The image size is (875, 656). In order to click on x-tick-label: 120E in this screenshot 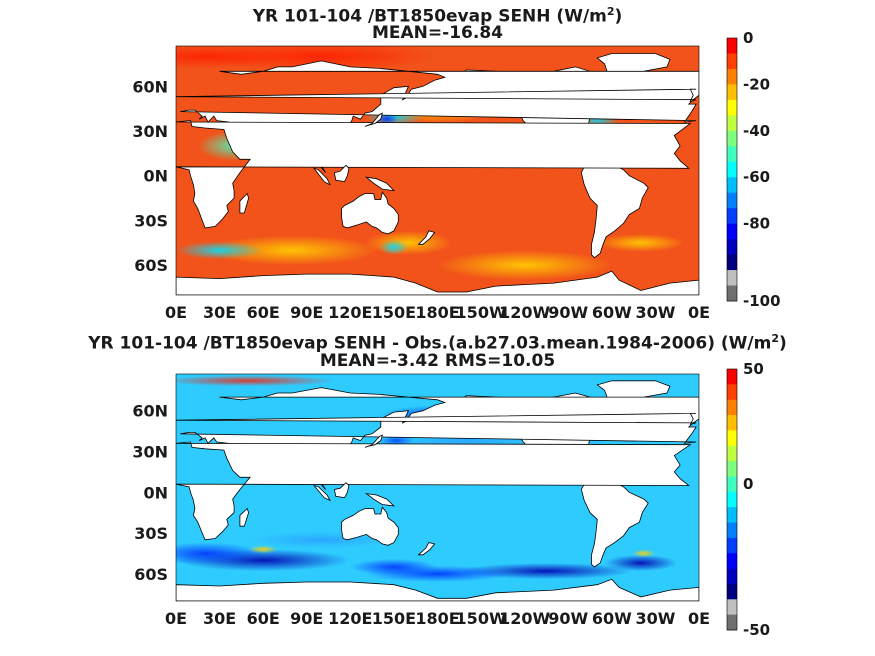, I will do `click(350, 312)`.